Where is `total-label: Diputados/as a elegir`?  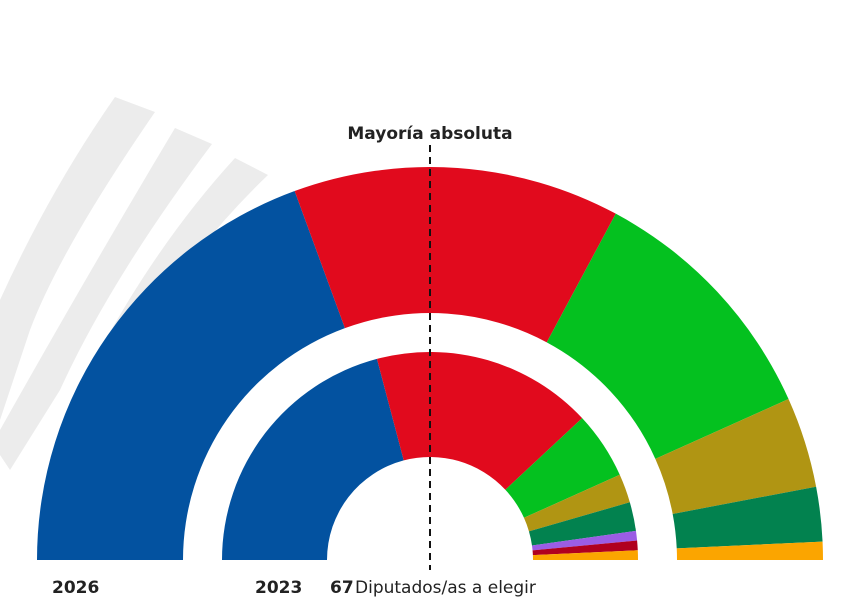 total-label: Diputados/as a elegir is located at coordinates (445, 588).